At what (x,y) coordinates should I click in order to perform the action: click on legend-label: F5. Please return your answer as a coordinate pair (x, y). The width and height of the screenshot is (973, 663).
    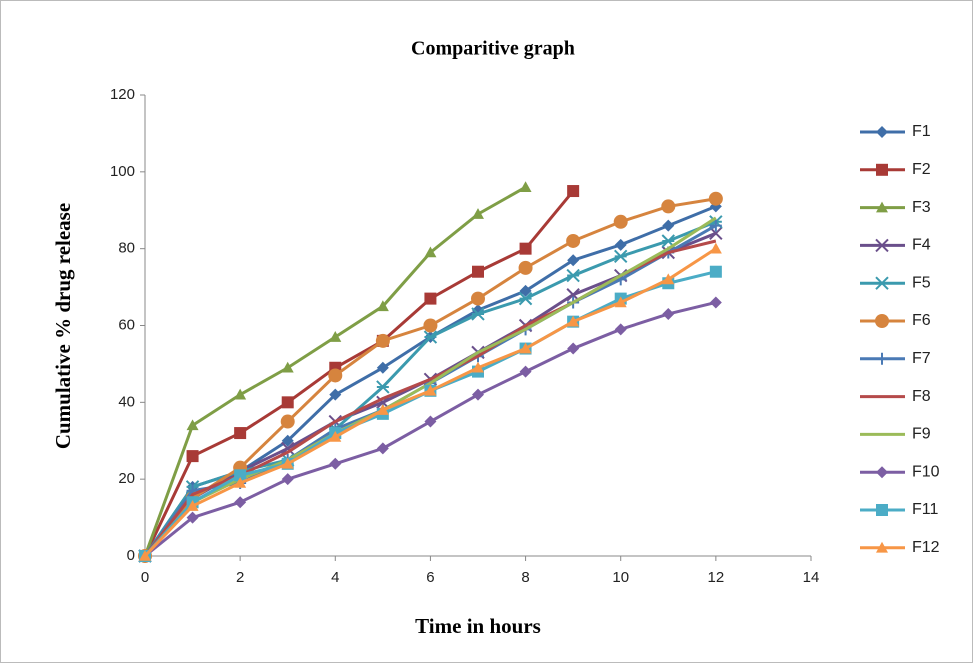
    Looking at the image, I should click on (921, 282).